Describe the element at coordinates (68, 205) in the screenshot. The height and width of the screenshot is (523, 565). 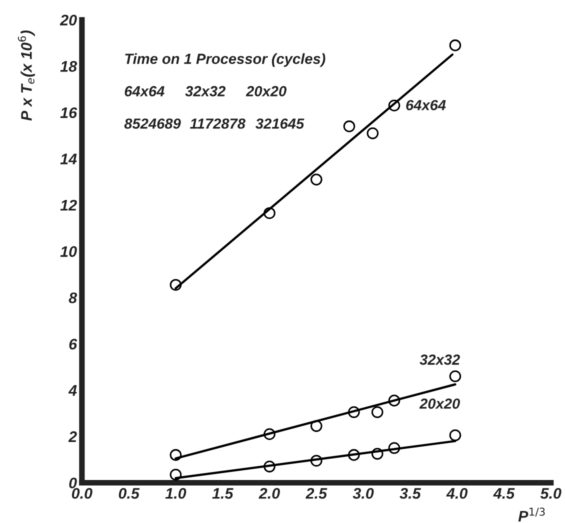
I see `y-tick-label: 12` at that location.